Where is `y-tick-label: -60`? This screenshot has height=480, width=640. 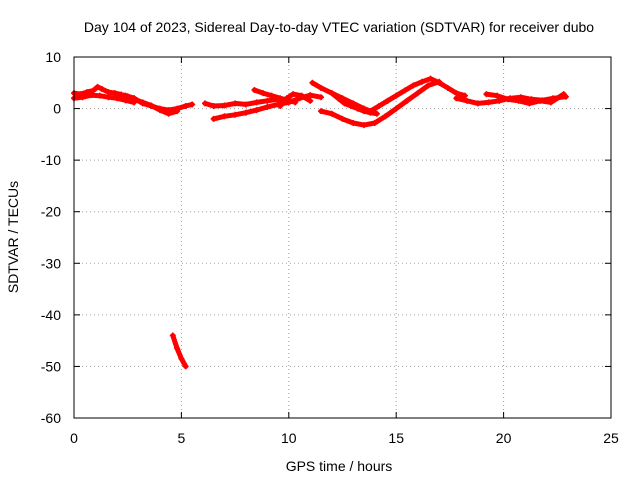 y-tick-label: -60 is located at coordinates (51, 418).